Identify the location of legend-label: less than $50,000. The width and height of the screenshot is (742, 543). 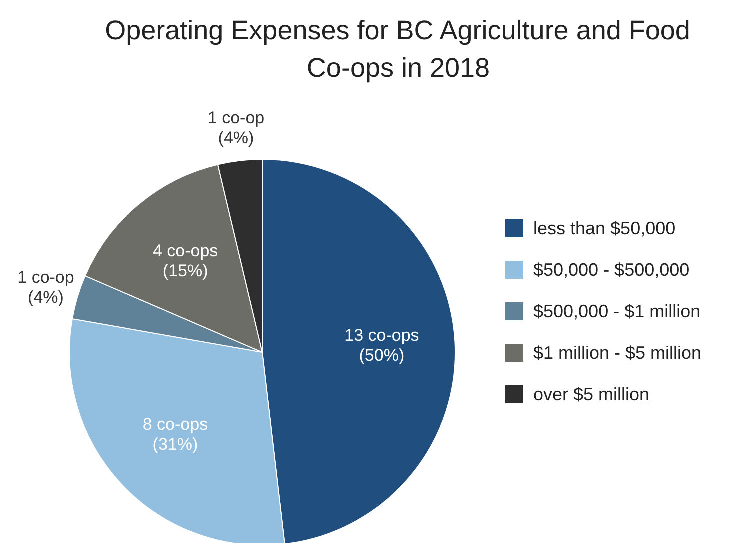
(605, 228).